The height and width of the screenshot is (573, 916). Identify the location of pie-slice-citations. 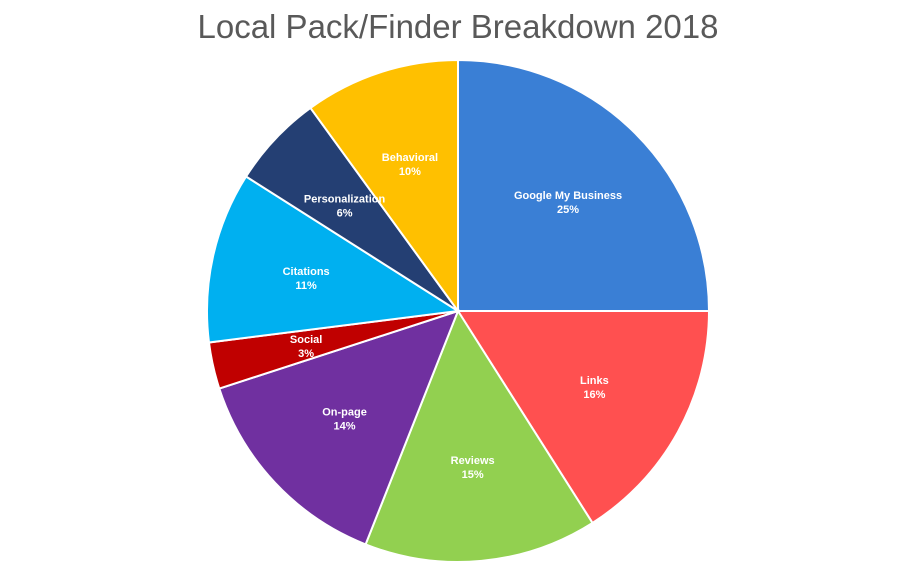
(333, 259).